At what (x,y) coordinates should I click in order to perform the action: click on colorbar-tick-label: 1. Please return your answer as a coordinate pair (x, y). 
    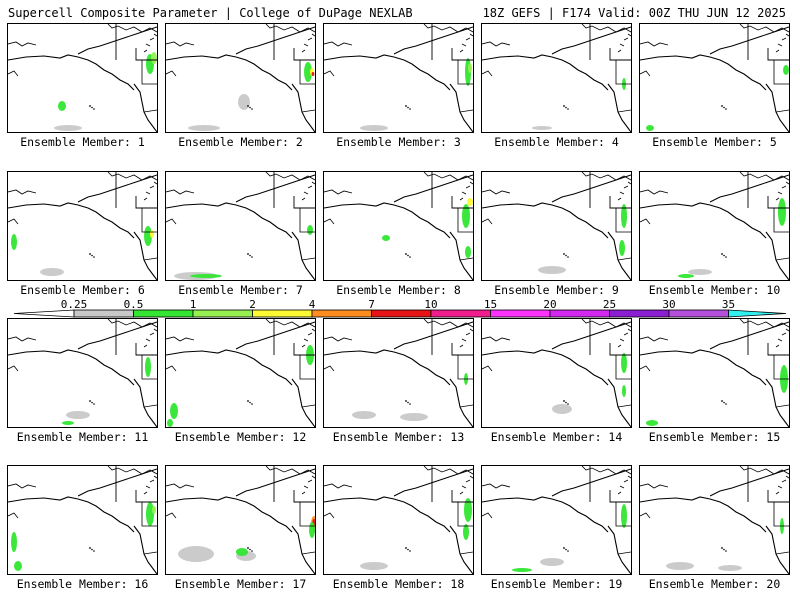
    Looking at the image, I should click on (193, 304).